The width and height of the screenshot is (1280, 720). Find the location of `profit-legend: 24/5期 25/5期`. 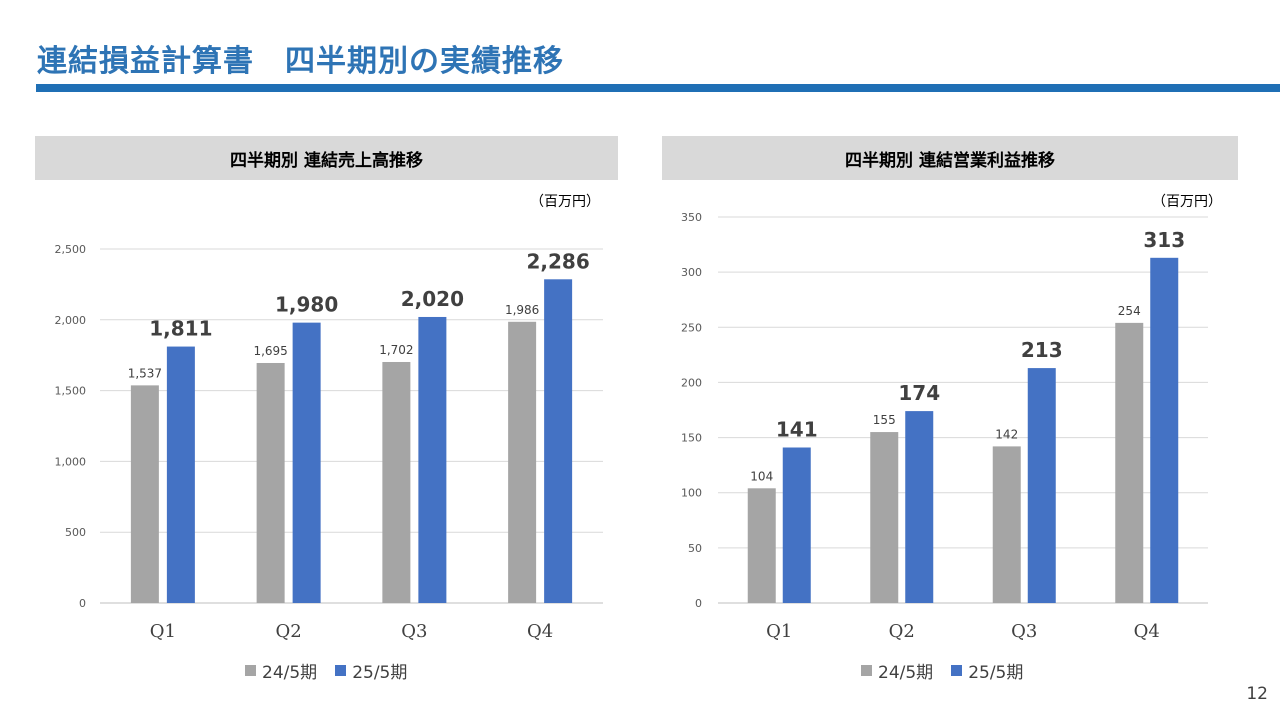

profit-legend: 24/5期 25/5期 is located at coordinates (947, 670).